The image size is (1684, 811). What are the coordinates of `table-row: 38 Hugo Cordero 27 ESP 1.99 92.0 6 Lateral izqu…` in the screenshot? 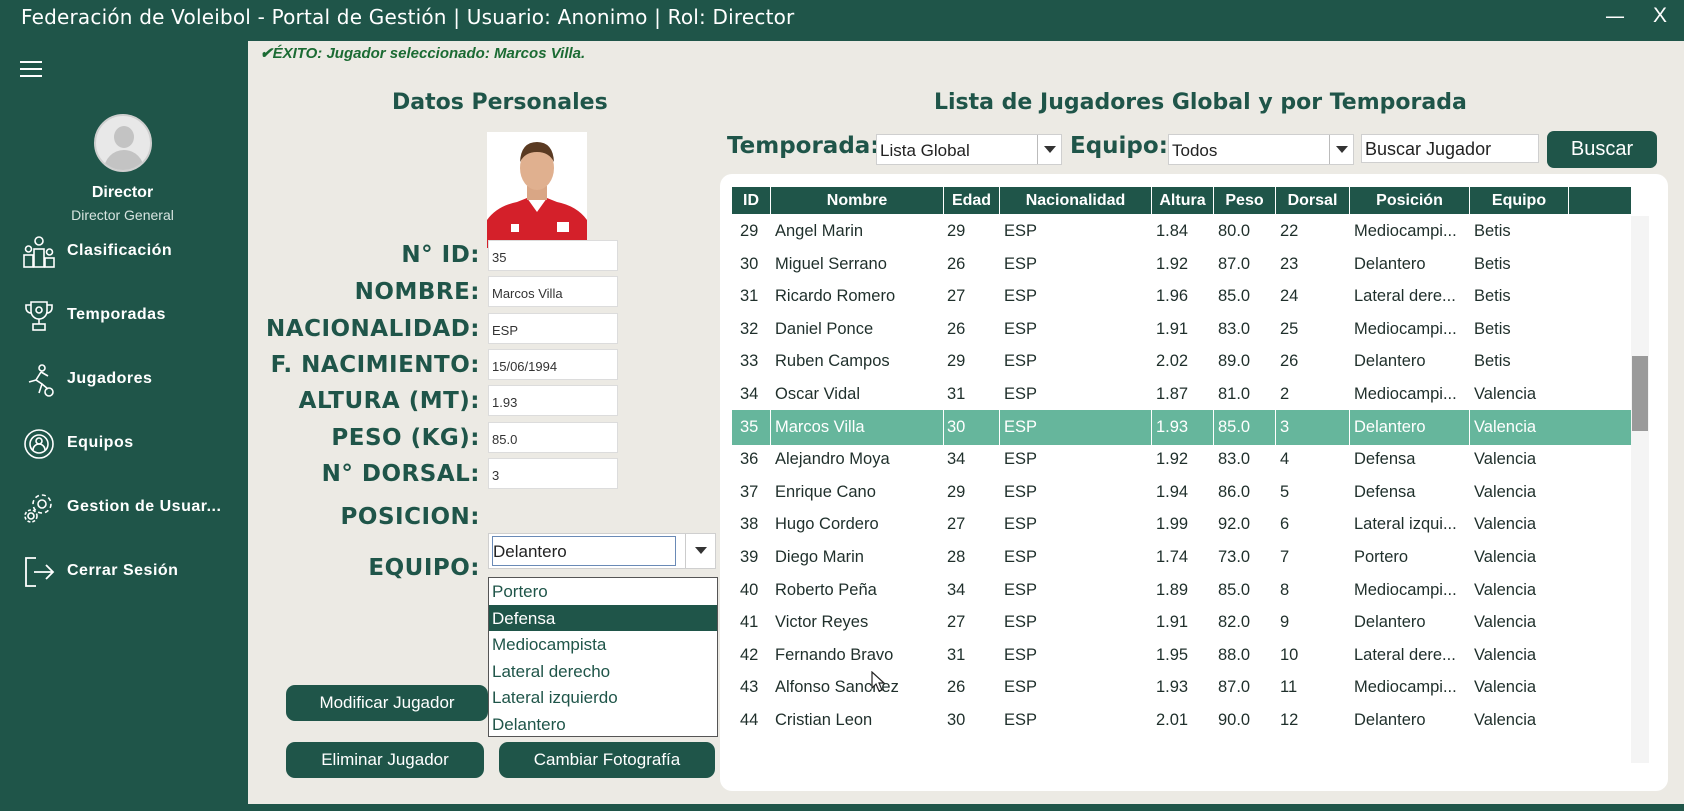 It's located at (1181, 524).